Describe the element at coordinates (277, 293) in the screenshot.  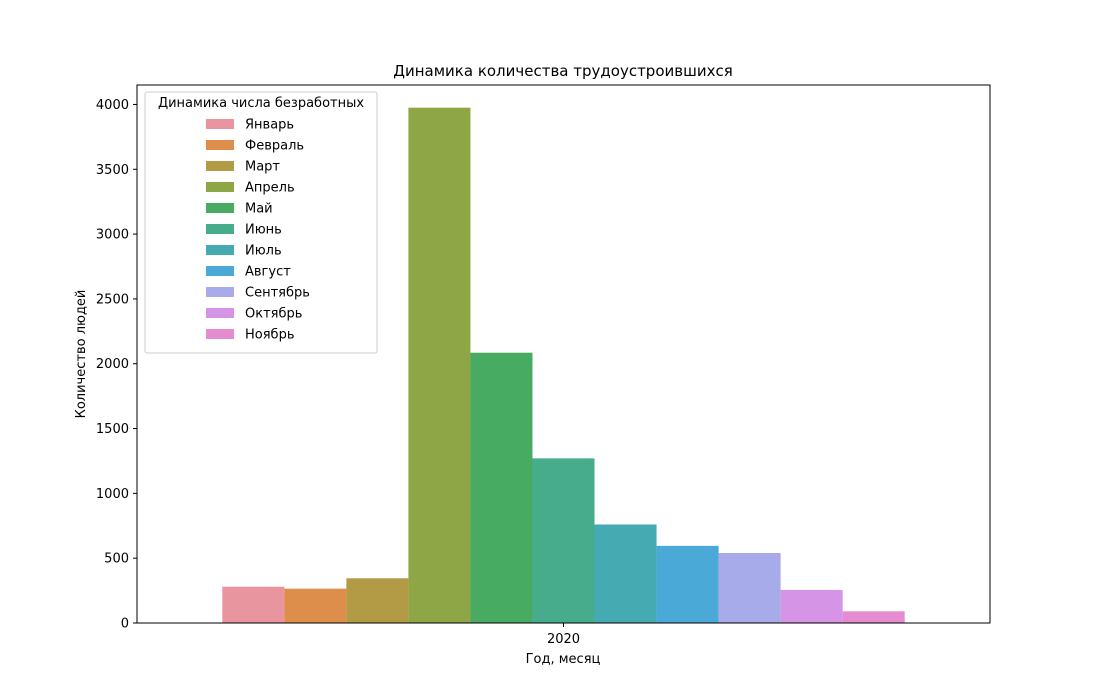
I see `legend-label: Сентябрь` at that location.